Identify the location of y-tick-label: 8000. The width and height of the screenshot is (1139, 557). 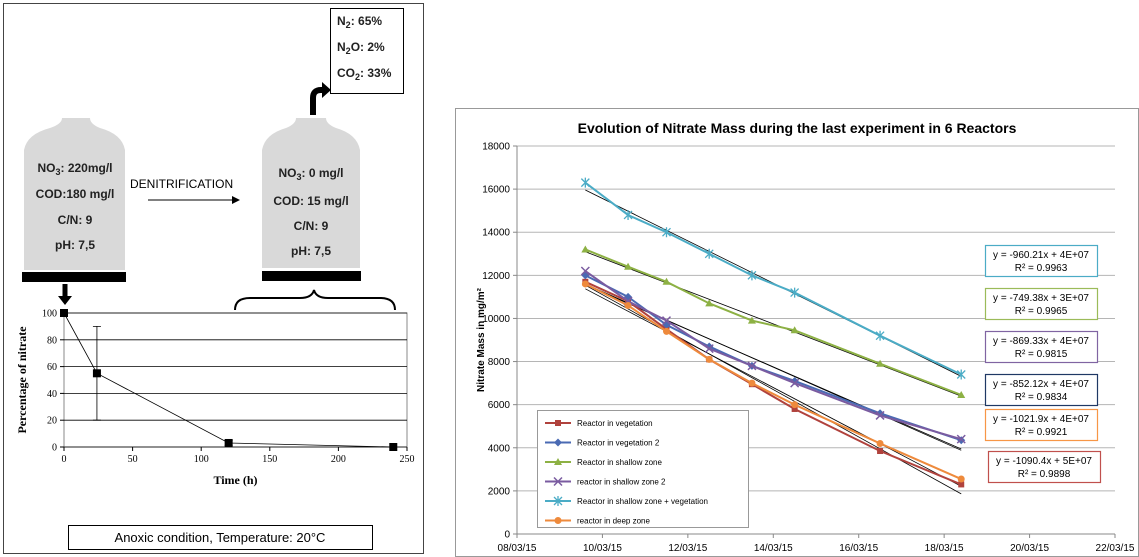
(499, 362).